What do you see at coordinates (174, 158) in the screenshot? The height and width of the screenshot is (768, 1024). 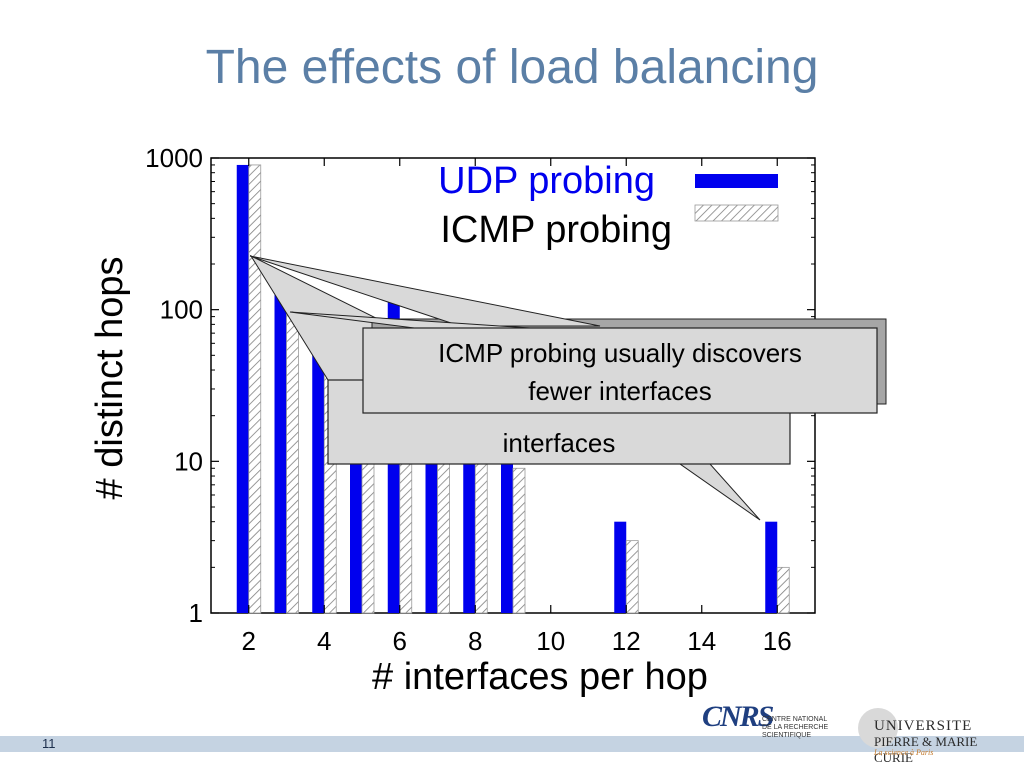 I see `y-tick-label-1000: 1000` at bounding box center [174, 158].